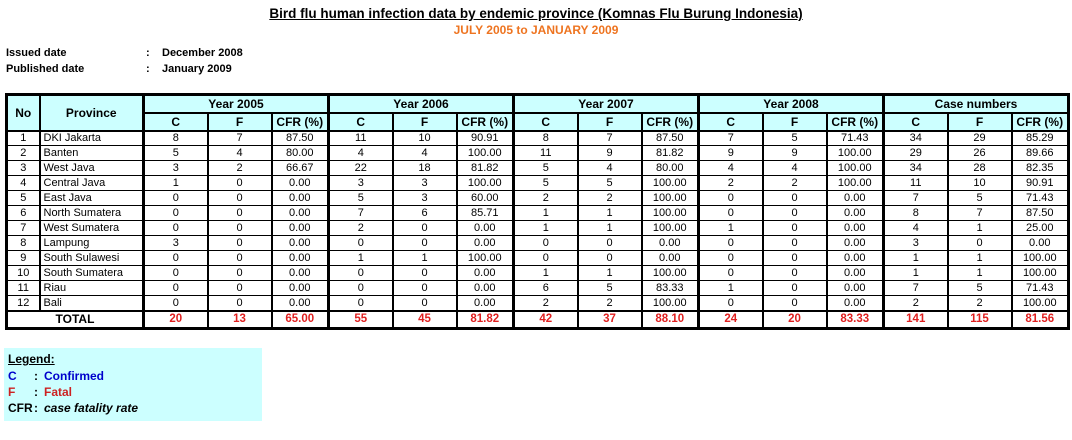 This screenshot has width=1072, height=440. What do you see at coordinates (794, 122) in the screenshot?
I see `col-header-f-group3: F` at bounding box center [794, 122].